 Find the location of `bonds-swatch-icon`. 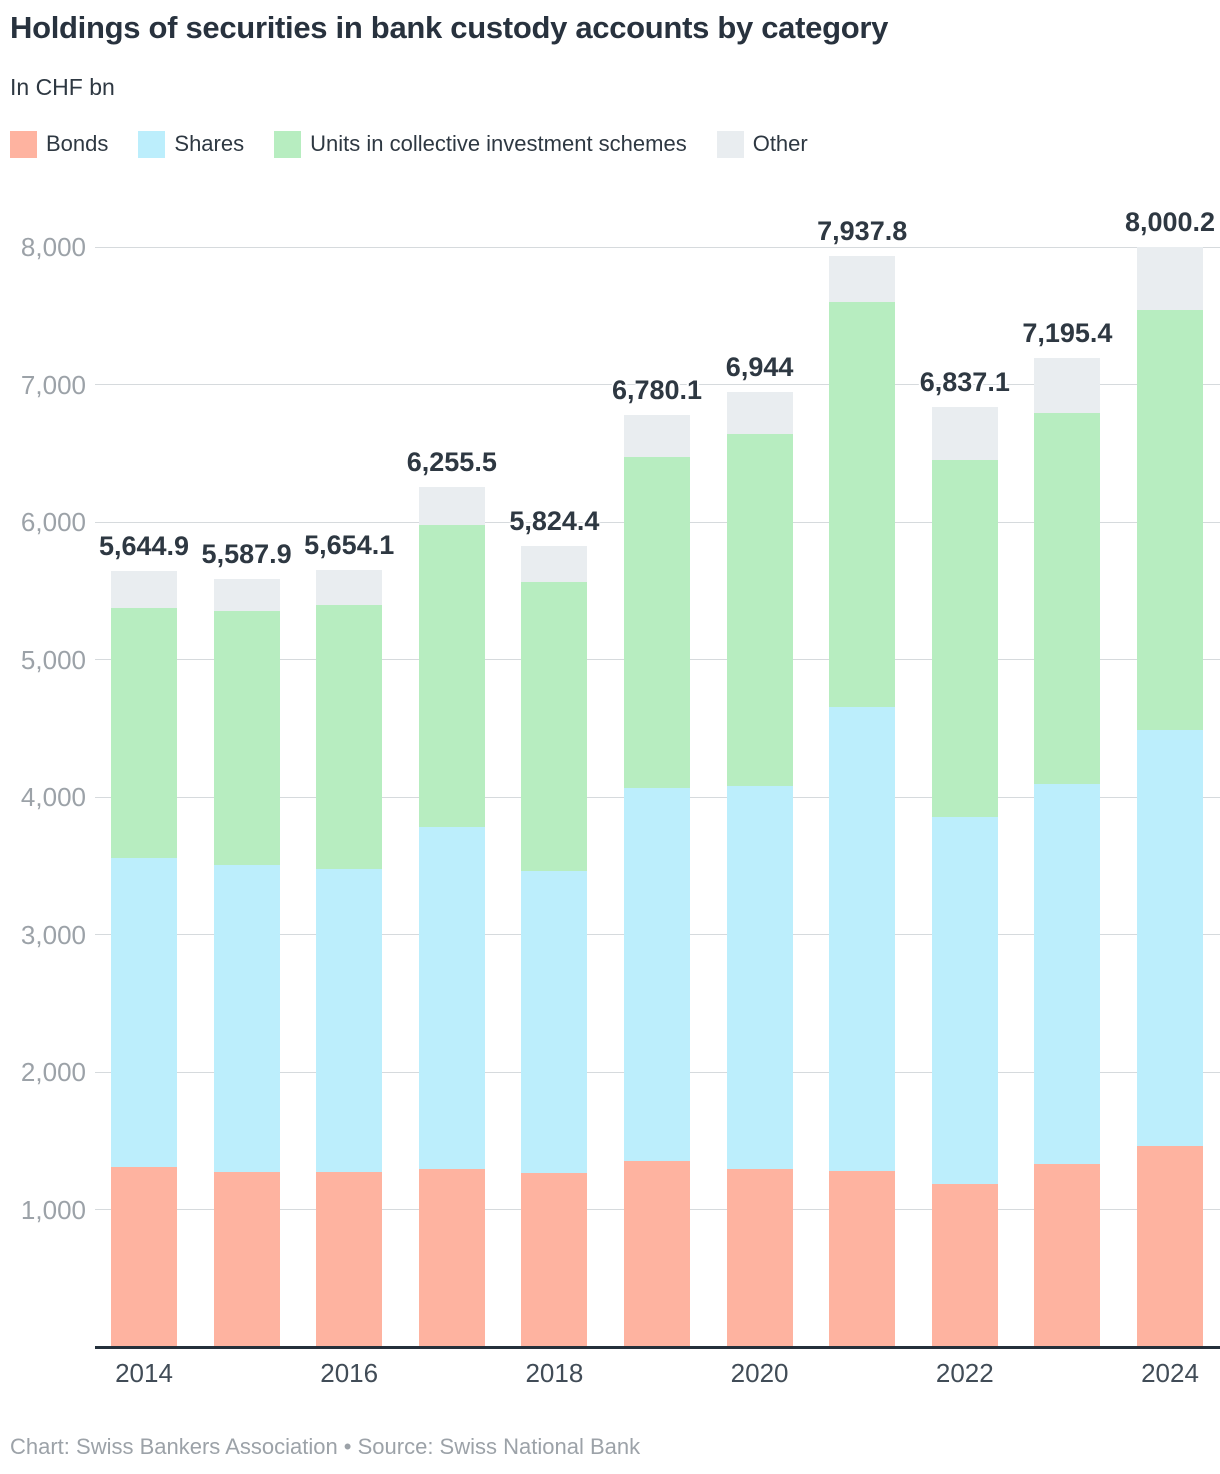

bonds-swatch-icon is located at coordinates (23, 144).